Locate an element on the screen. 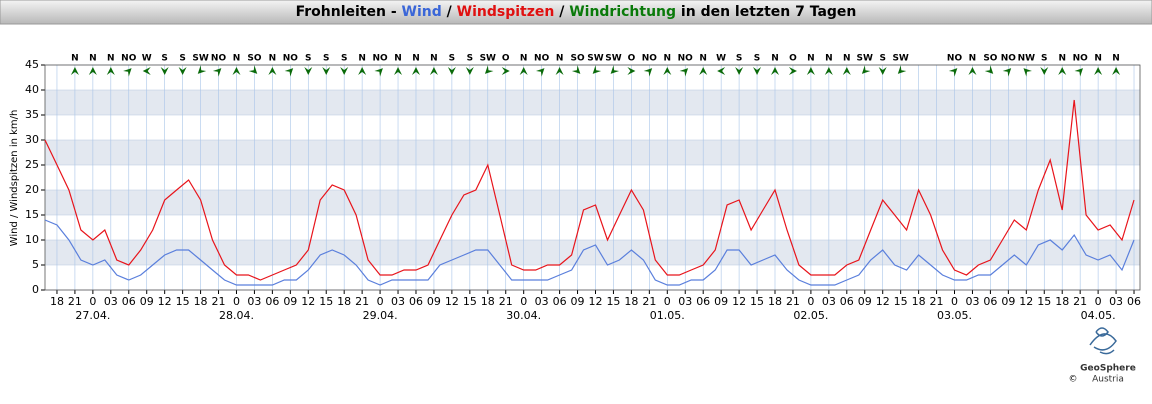 This screenshot has height=404, width=1152. logo: GeoSphere © Austria is located at coordinates (1102, 356).